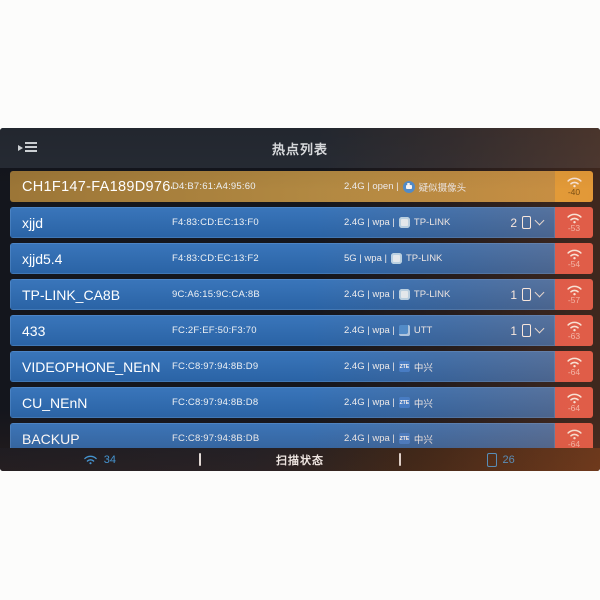 Image resolution: width=600 pixels, height=600 pixels. What do you see at coordinates (574, 300) in the screenshot?
I see `rssi-value: -57` at bounding box center [574, 300].